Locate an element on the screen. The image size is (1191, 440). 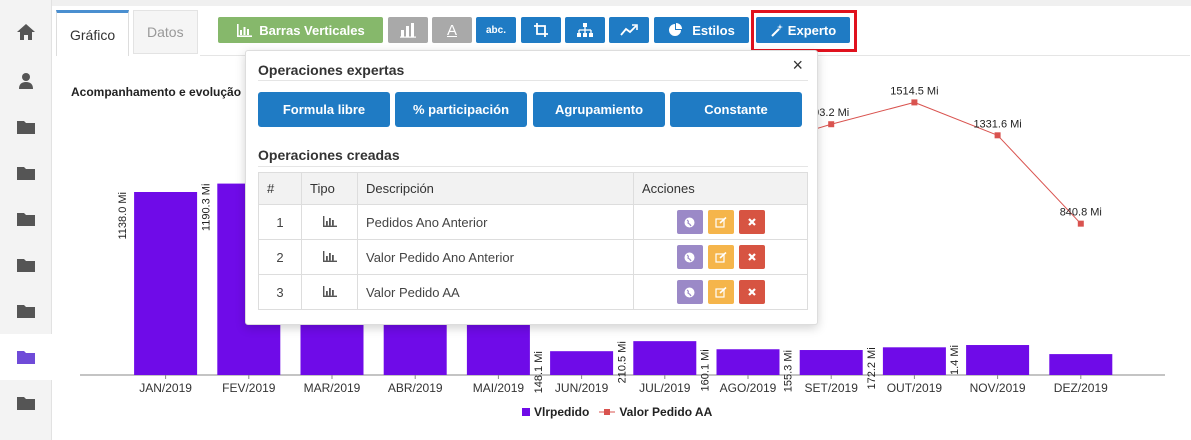
x-tick-label: SET/2019 is located at coordinates (832, 388).